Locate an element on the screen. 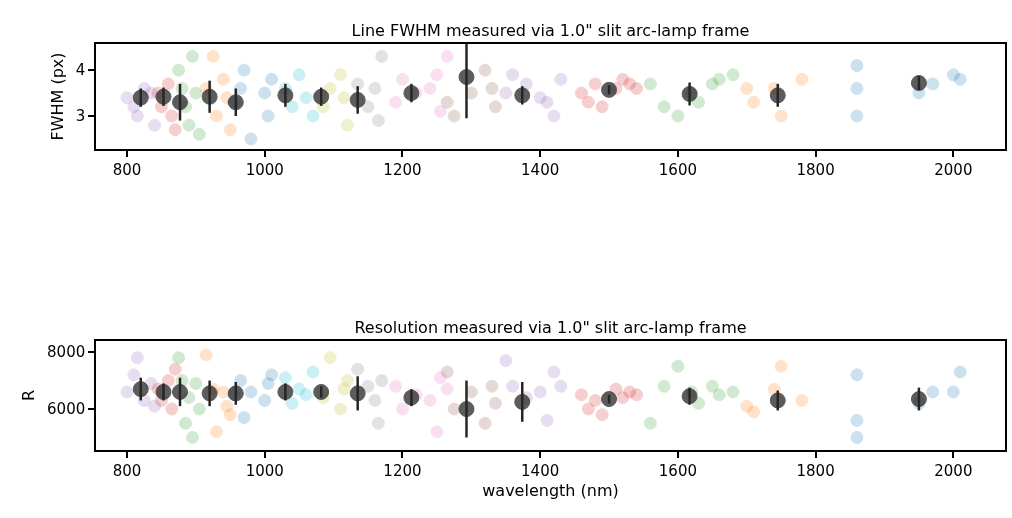  y-axis-title: FWHM (px) is located at coordinates (58, 96).